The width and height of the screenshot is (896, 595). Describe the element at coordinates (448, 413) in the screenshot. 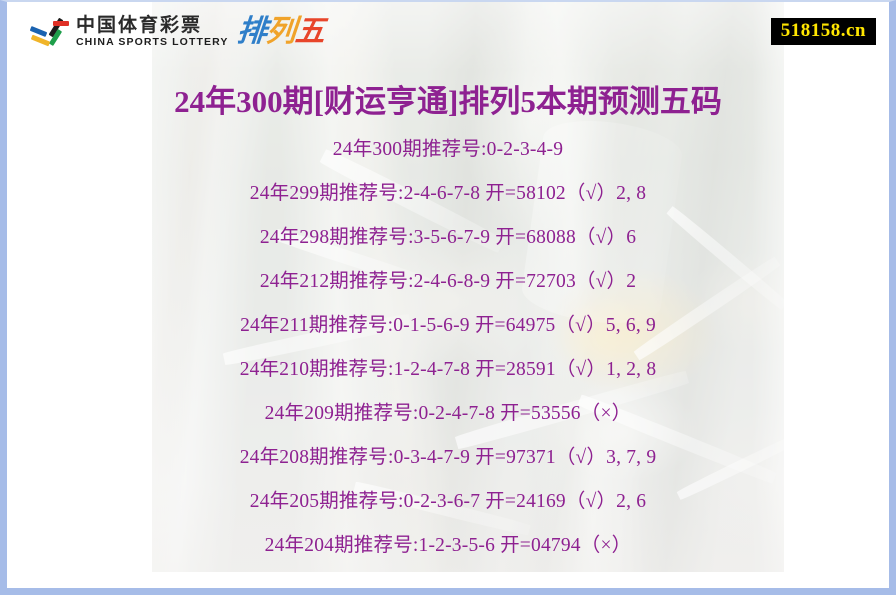

I see `list-item: 24年209期推荐号:0-2-4-7-8 开=53556（×）` at that location.